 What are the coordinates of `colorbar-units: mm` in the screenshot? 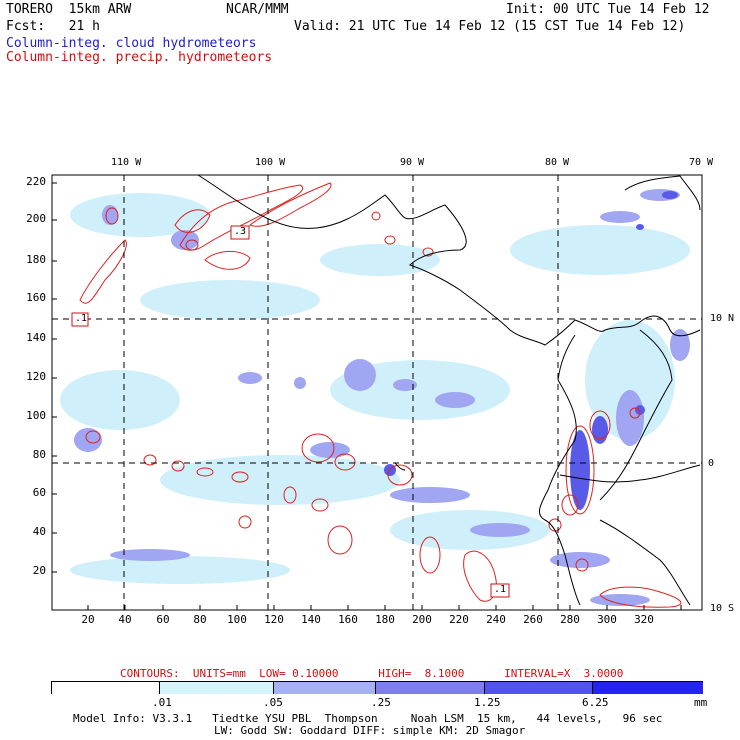 It's located at (701, 702).